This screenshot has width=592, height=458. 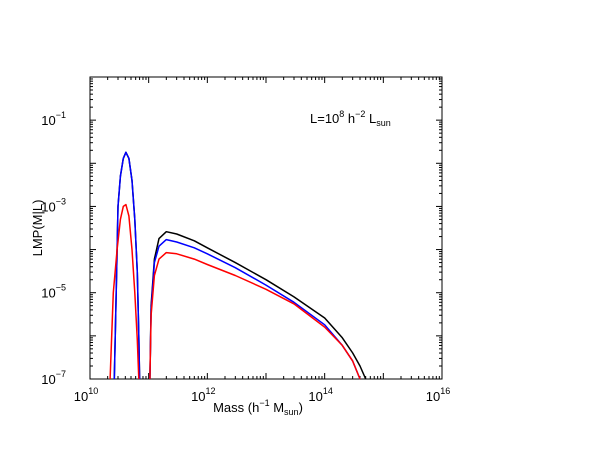 I want to click on chart-annotation: L=108 h−2 Lsun, so click(x=350, y=118).